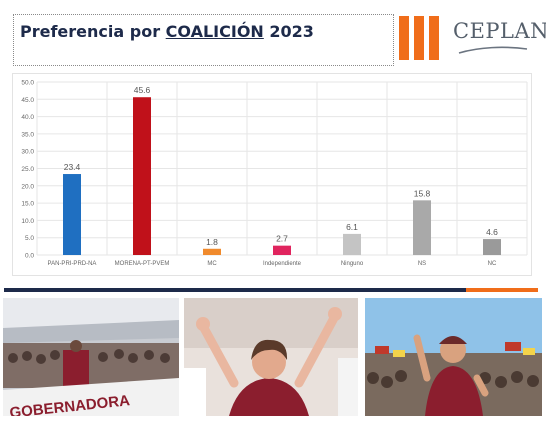 The width and height of the screenshot is (546, 423). Describe the element at coordinates (72, 167) in the screenshot. I see `data-label: 23.4` at that location.